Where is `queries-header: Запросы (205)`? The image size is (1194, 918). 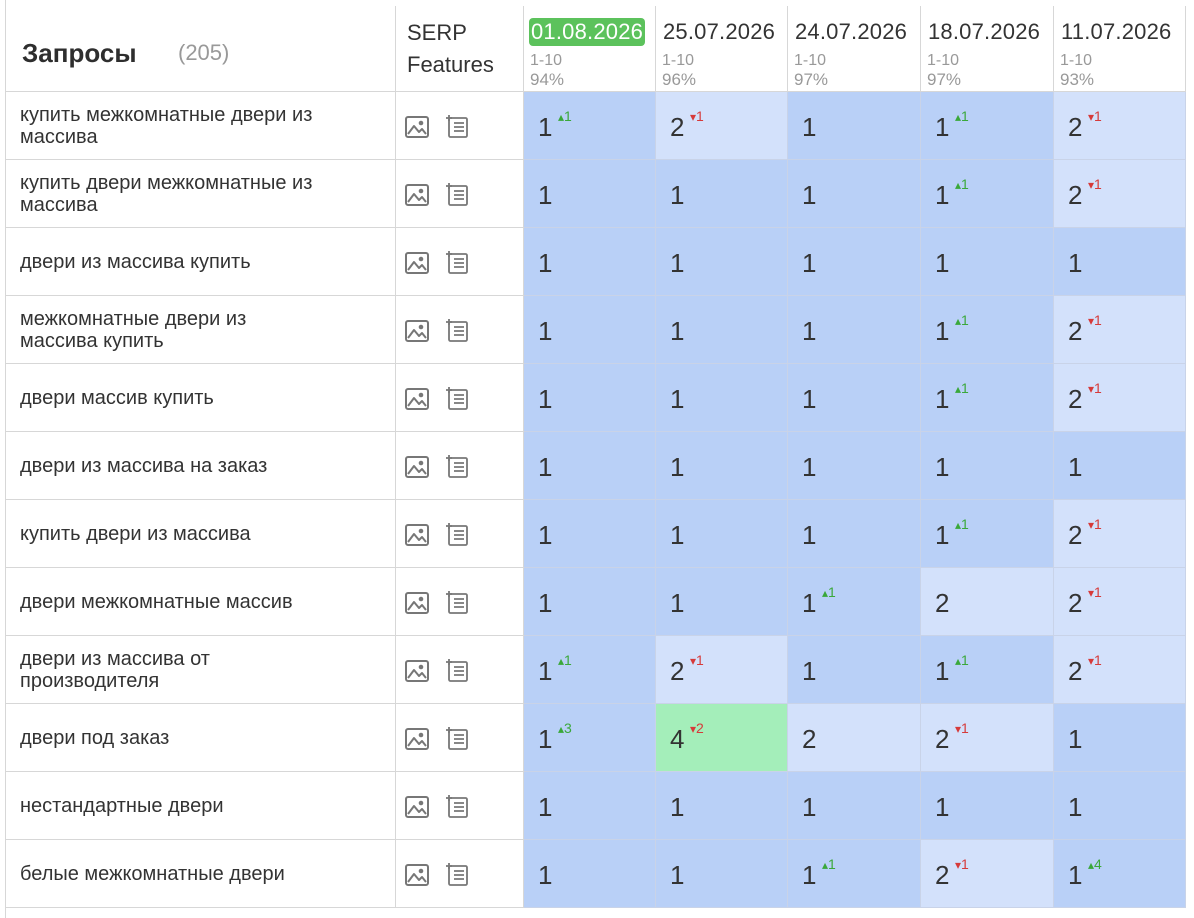
queries-header: Запросы (205) is located at coordinates (201, 49).